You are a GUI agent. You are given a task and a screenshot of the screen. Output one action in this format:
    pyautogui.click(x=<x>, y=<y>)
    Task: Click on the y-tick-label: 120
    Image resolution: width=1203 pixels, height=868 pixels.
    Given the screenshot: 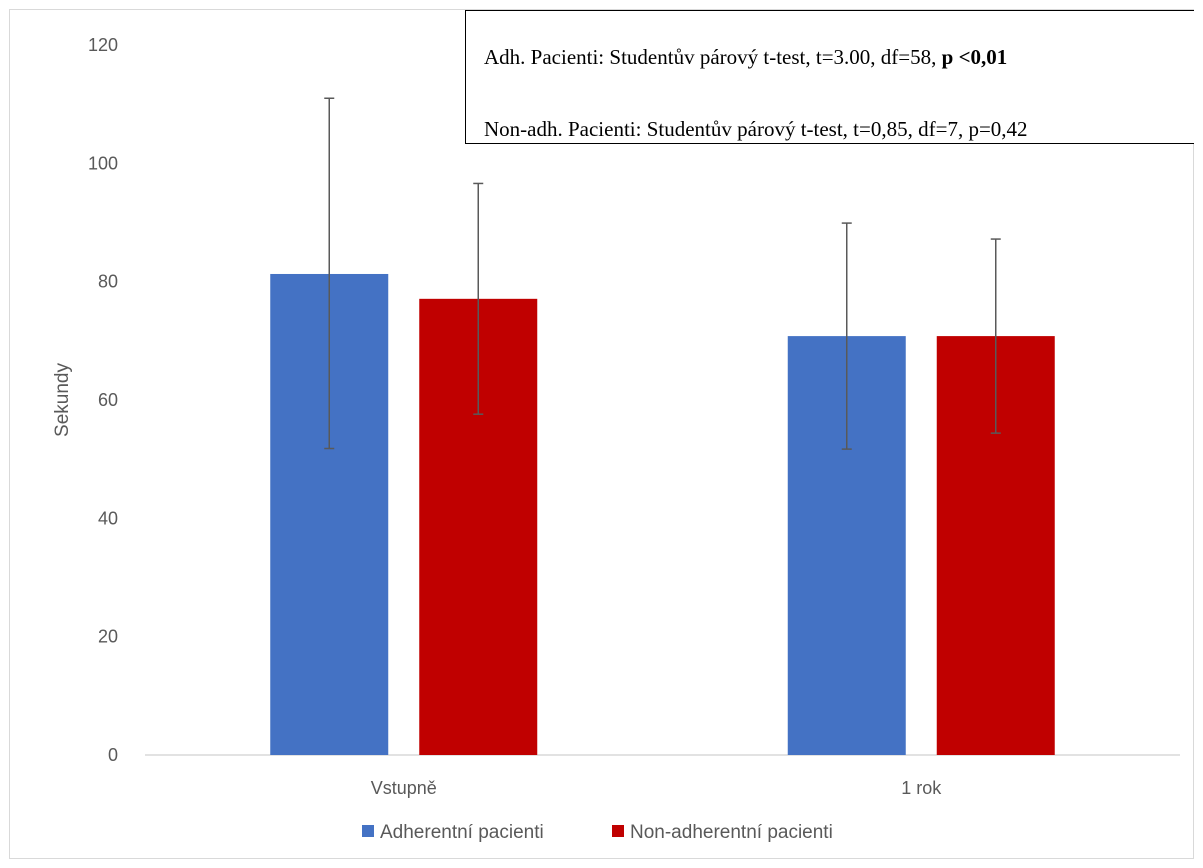 What is the action you would take?
    pyautogui.click(x=103, y=45)
    